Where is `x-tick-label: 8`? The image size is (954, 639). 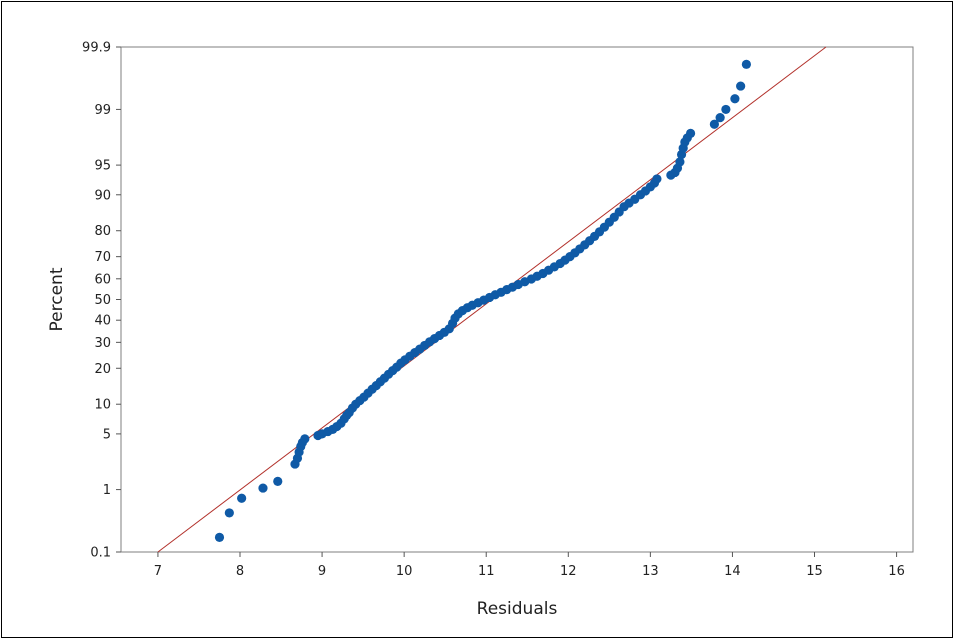 x-tick-label: 8 is located at coordinates (240, 571).